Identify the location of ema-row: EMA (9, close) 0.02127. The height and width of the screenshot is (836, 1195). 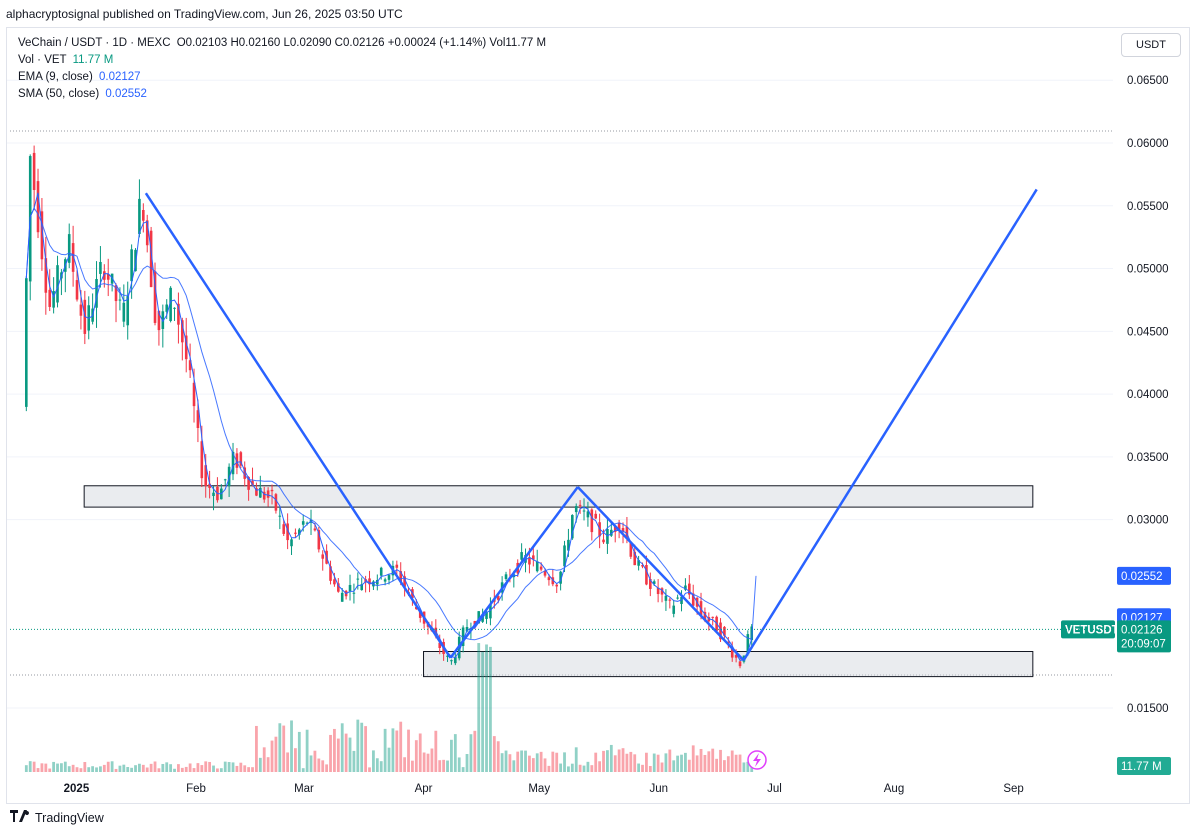
(282, 77).